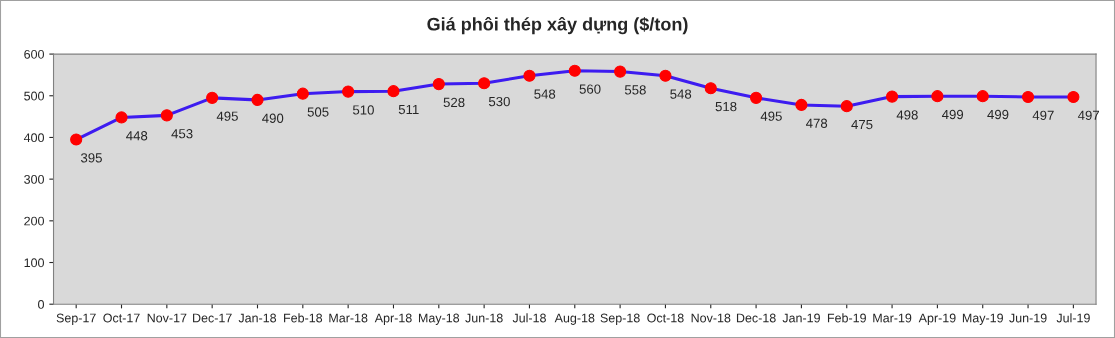 The width and height of the screenshot is (1115, 338). I want to click on x-tick-label: May-18, so click(439, 319).